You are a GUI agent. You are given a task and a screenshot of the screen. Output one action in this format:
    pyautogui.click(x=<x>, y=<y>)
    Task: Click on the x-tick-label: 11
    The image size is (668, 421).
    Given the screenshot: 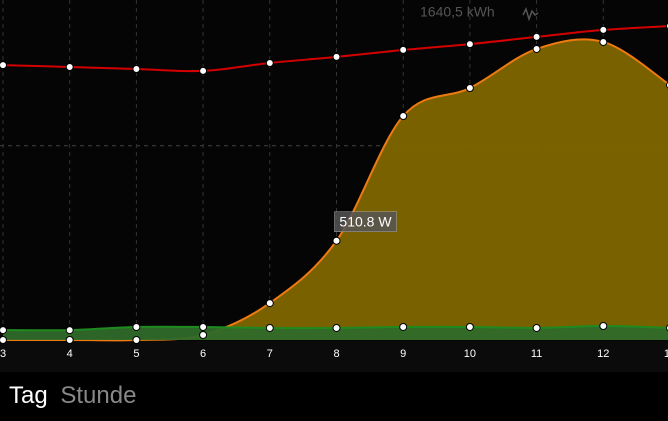 What is the action you would take?
    pyautogui.click(x=536, y=354)
    